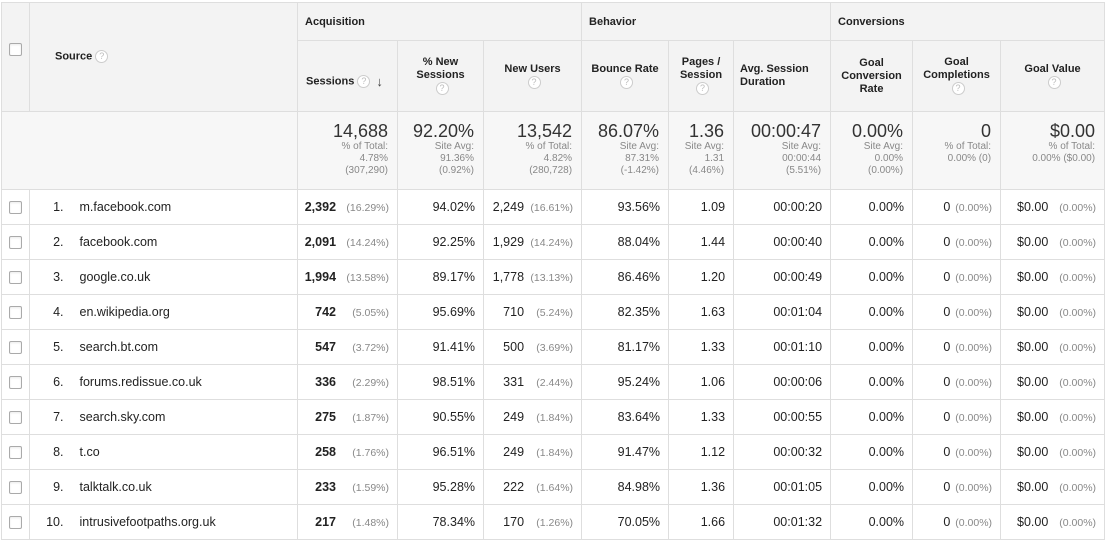 This screenshot has height=540, width=1105. What do you see at coordinates (625, 452) in the screenshot?
I see `bounce-rate-cell: 91.47%` at bounding box center [625, 452].